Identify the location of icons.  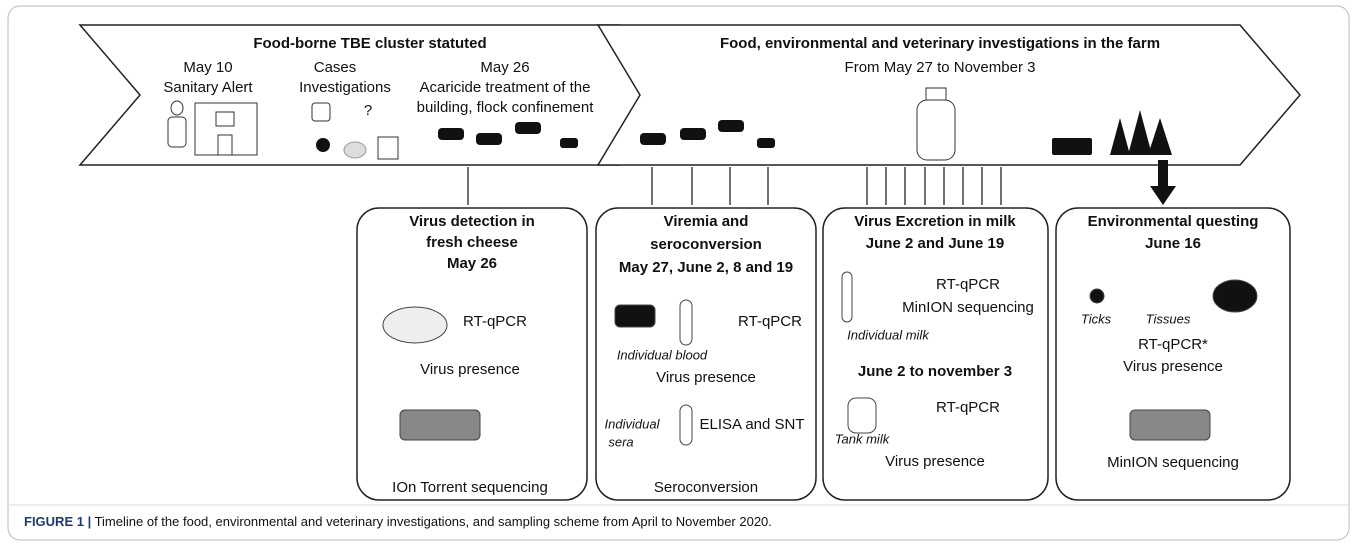
(283, 130).